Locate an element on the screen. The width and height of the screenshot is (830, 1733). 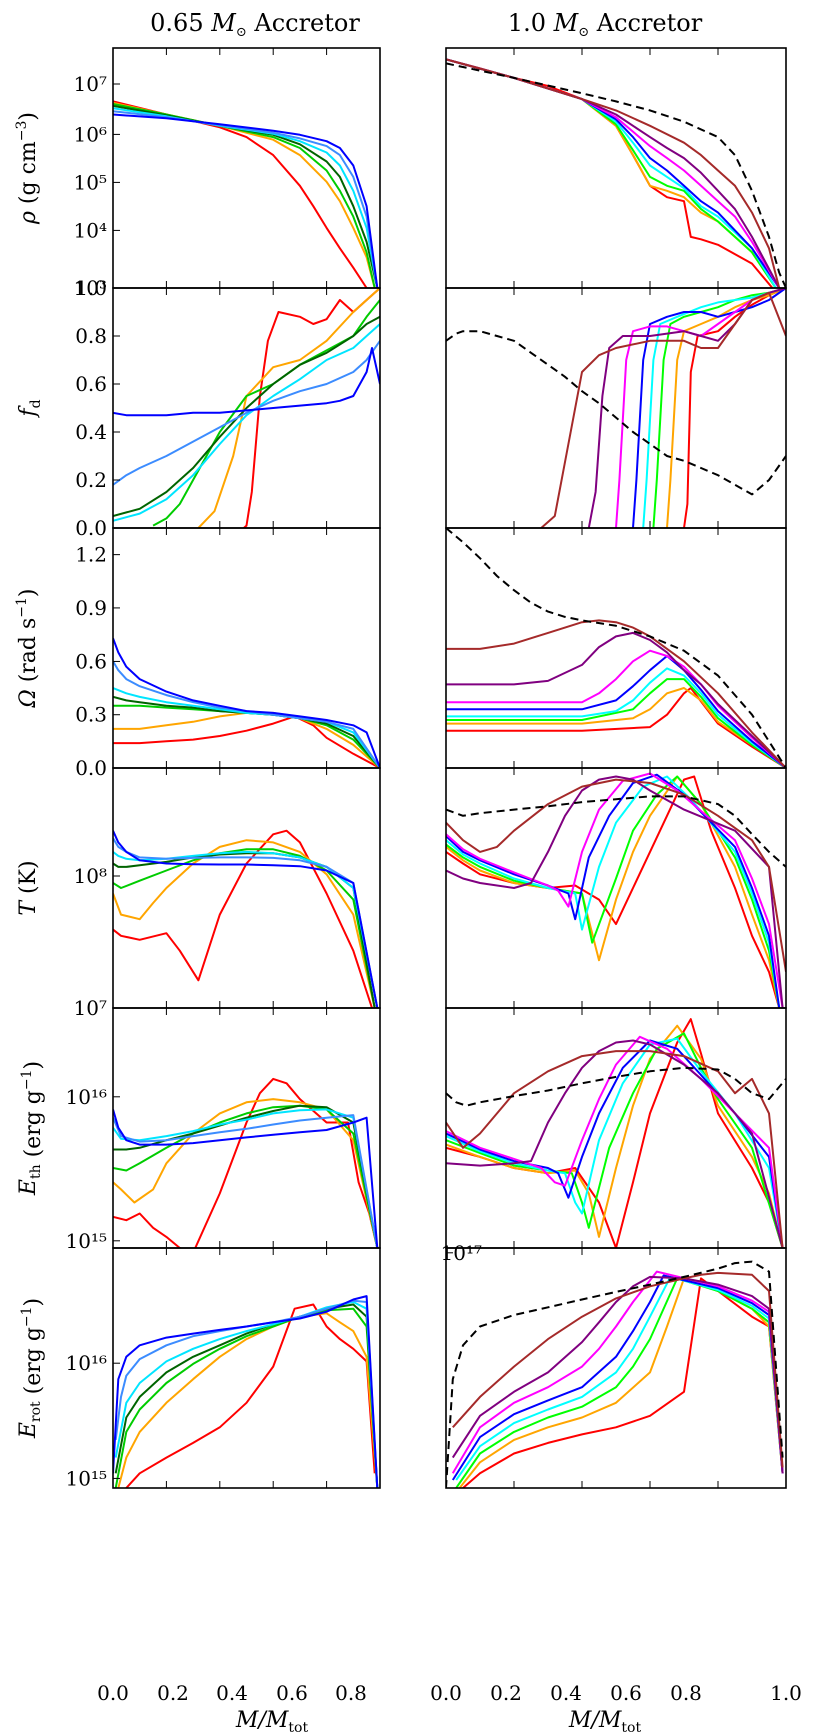
y-tick-label: 1.0 is located at coordinates (91, 288).